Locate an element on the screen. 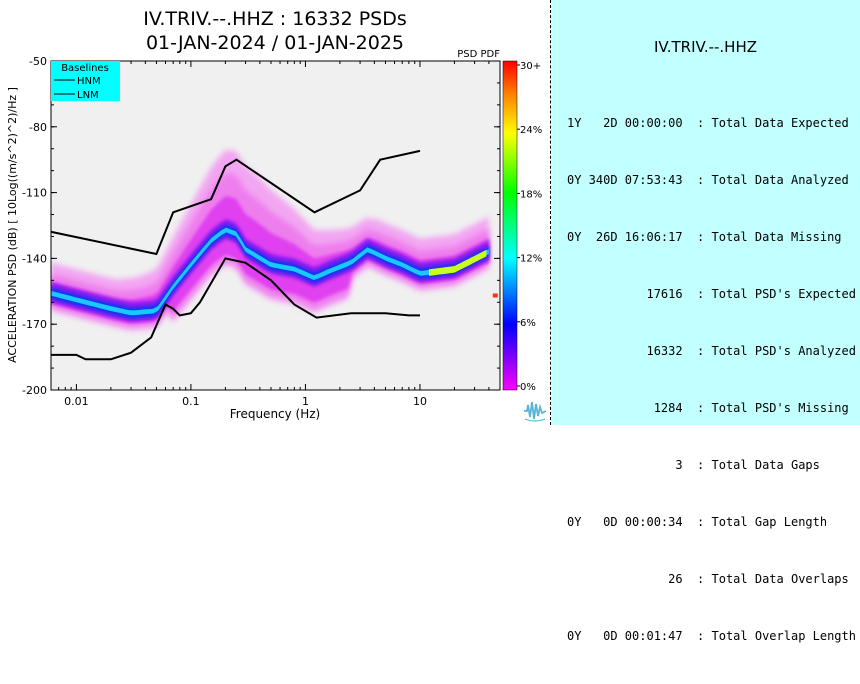 The image size is (860, 684). pdf-edge-spike is located at coordinates (495, 295).